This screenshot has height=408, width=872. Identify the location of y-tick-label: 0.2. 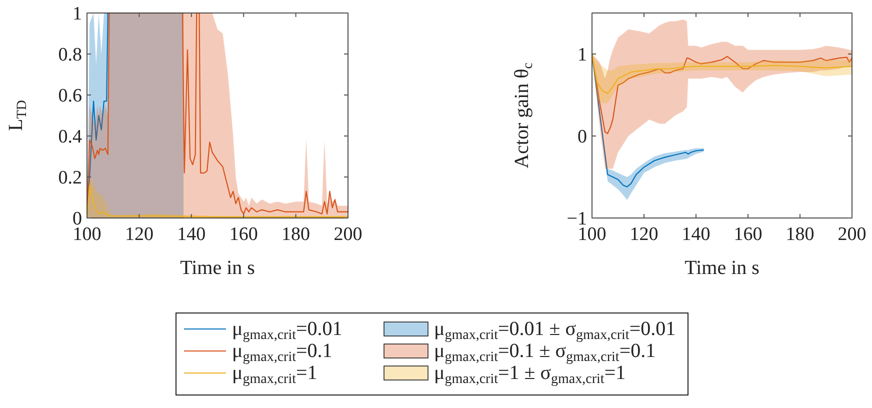
(70, 178).